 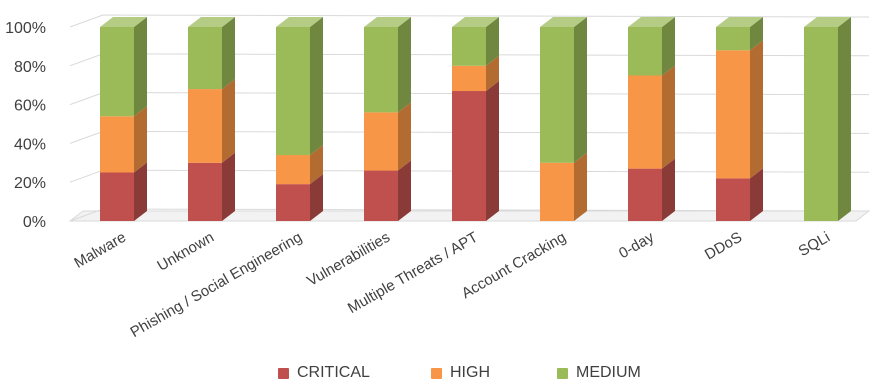 I want to click on x-category-label: Phishing / Social Engineering, so click(x=216, y=285).